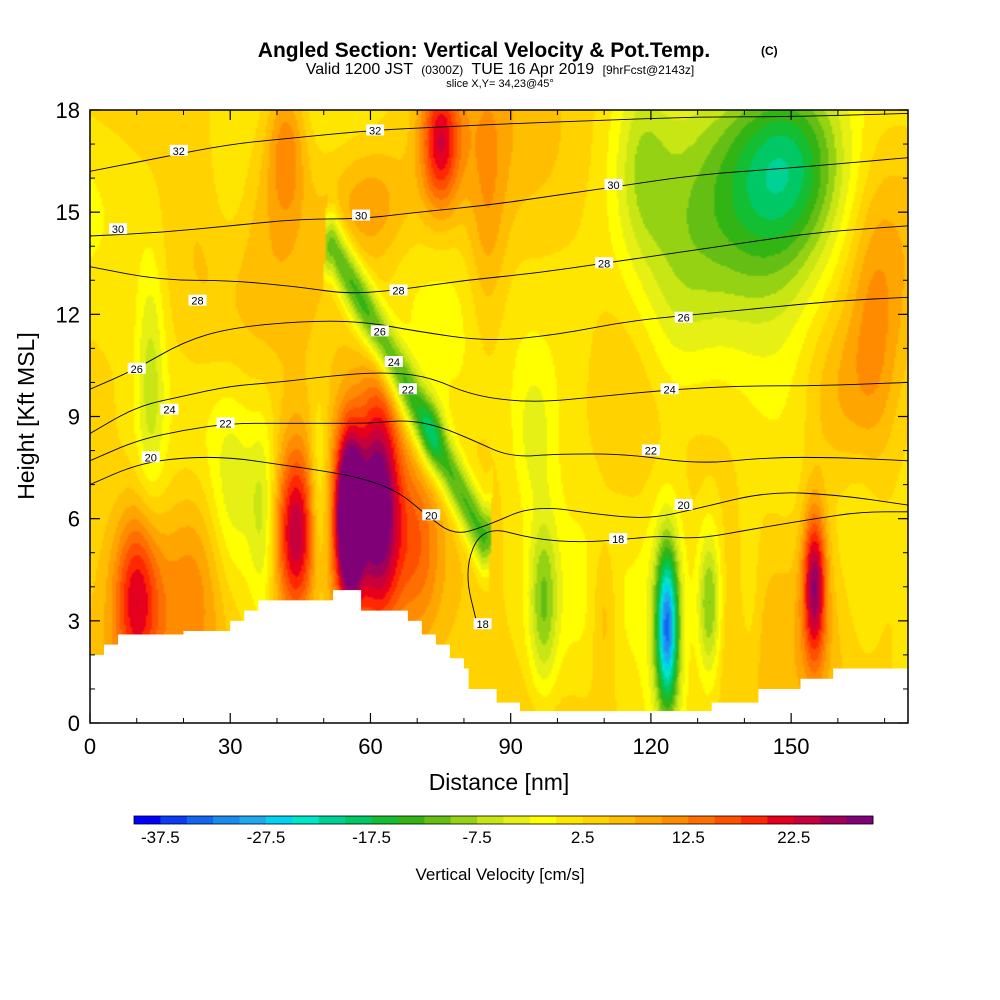 This screenshot has height=1000, width=1000. What do you see at coordinates (371, 837) in the screenshot?
I see `colorbar-tick-label: -17.5` at bounding box center [371, 837].